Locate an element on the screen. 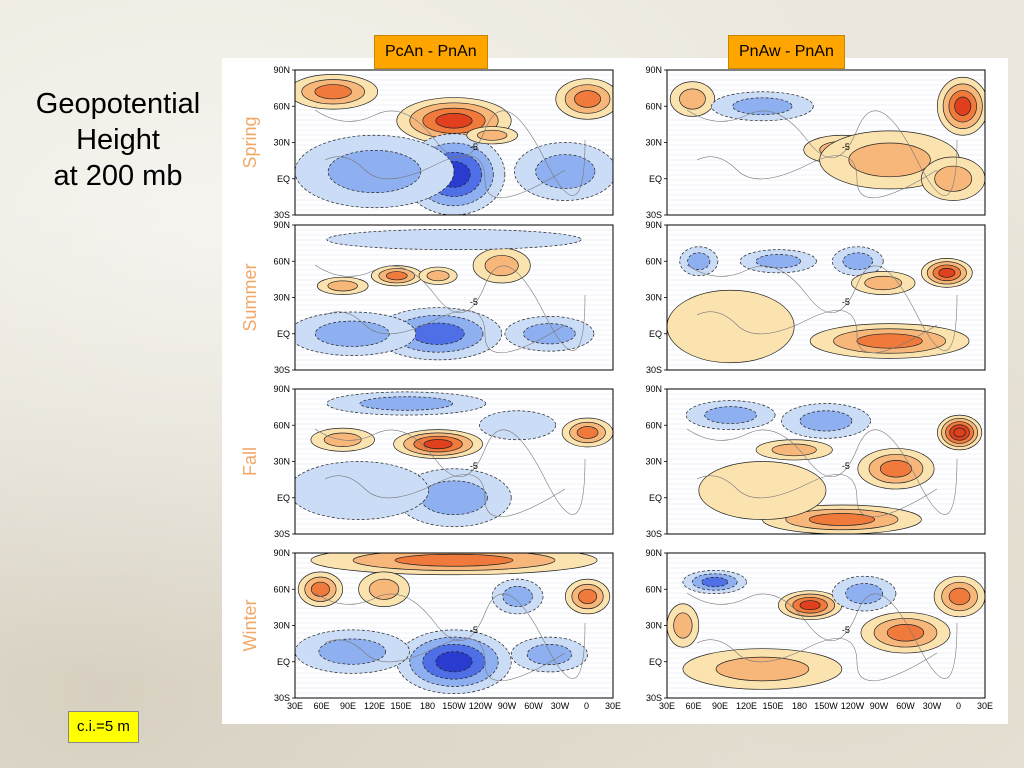 The height and width of the screenshot is (768, 1024). map-panel-fall-pnaw: -5 90N 60N 30N EQ 30S is located at coordinates (815, 461).